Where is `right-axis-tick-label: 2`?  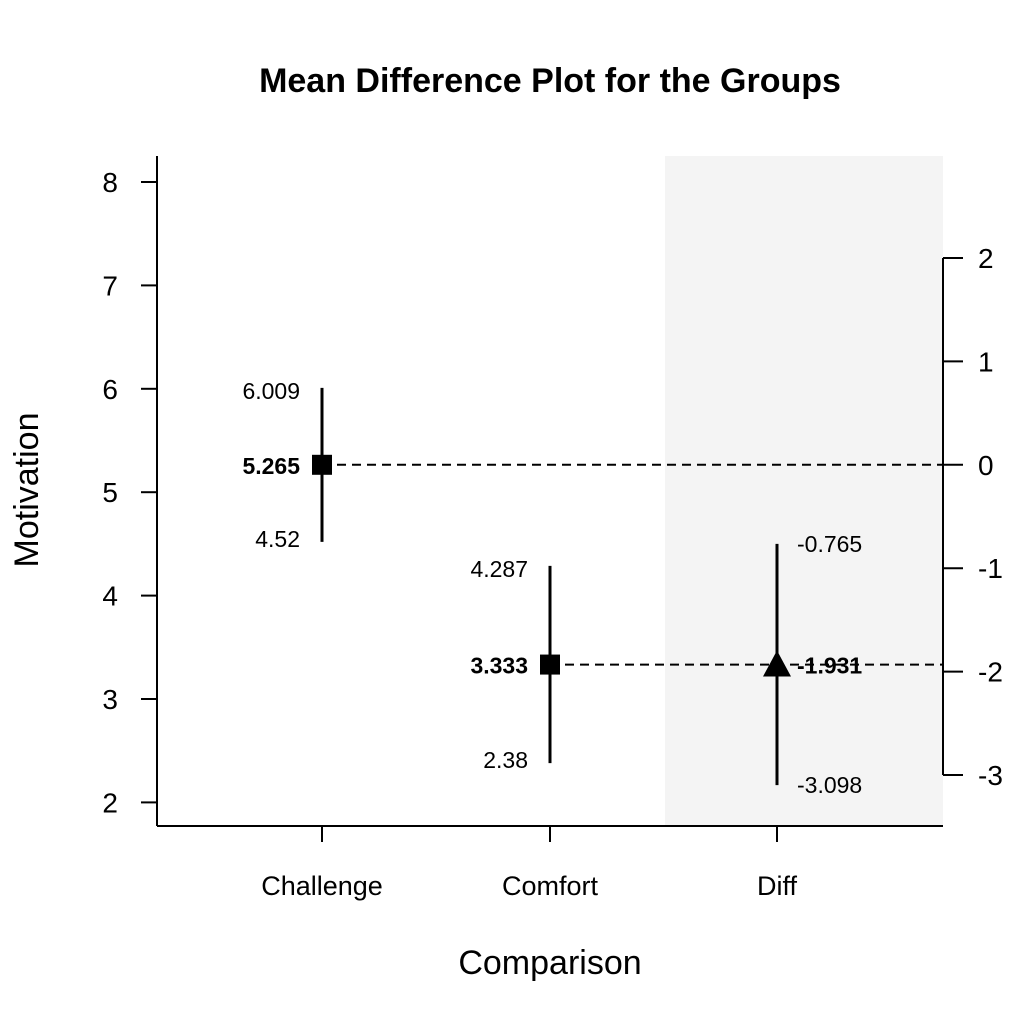
right-axis-tick-label: 2 is located at coordinates (986, 258).